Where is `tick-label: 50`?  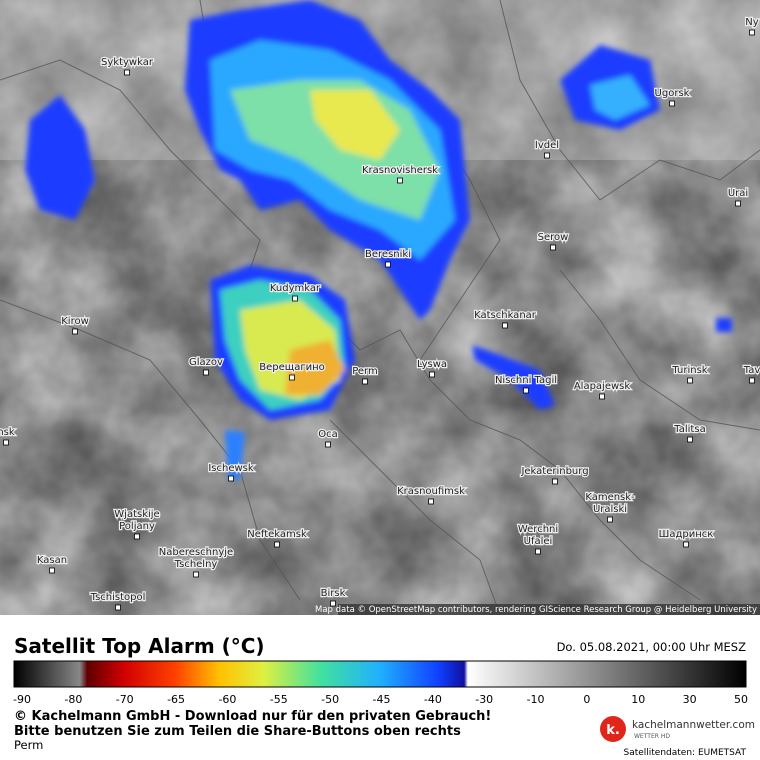 tick-label: 50 is located at coordinates (741, 699).